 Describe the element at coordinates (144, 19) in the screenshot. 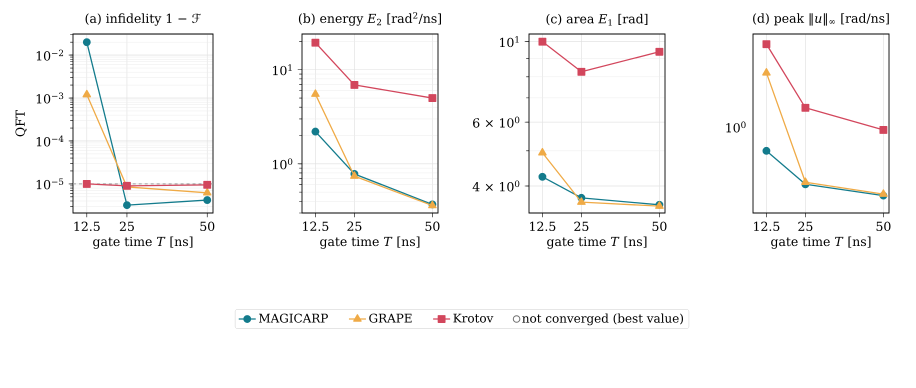

I see `chart-title: (a) infidelity 1 − ℱ` at that location.